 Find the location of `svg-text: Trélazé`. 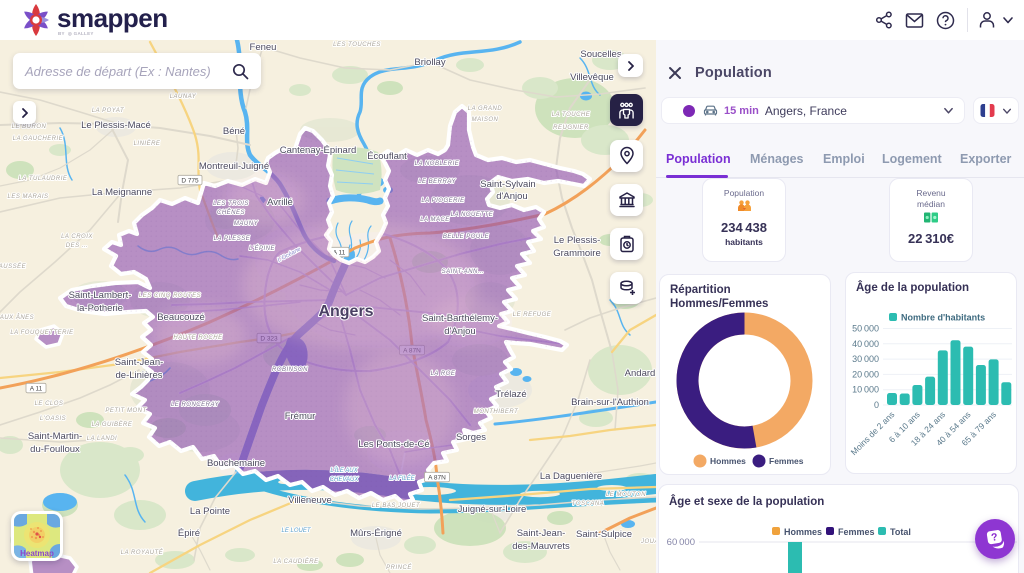

svg-text: Trélazé is located at coordinates (510, 394).